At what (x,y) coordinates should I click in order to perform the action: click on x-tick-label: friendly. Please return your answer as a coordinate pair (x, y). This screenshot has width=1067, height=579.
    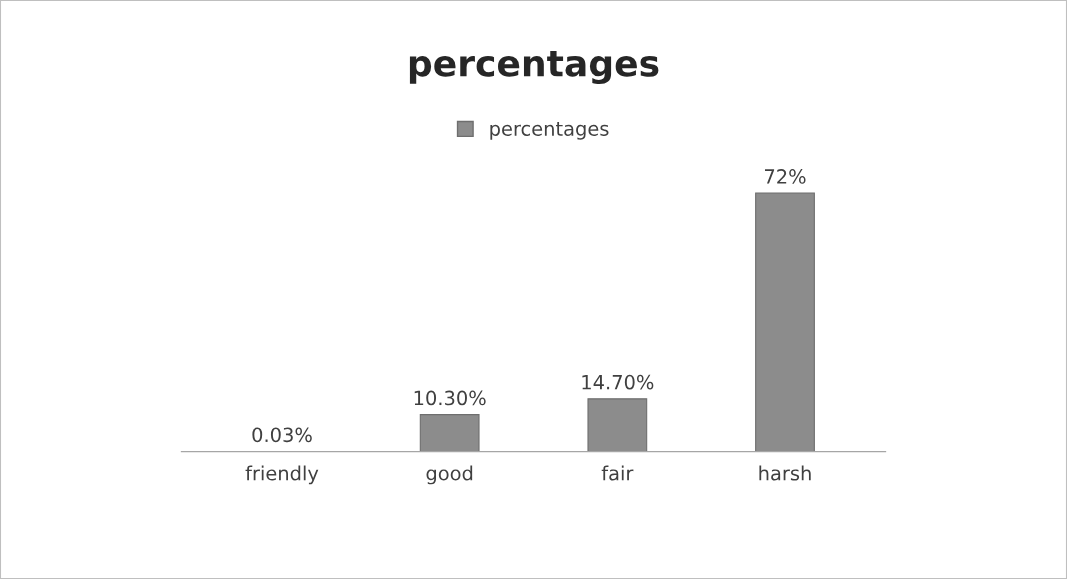
    Looking at the image, I should click on (282, 475).